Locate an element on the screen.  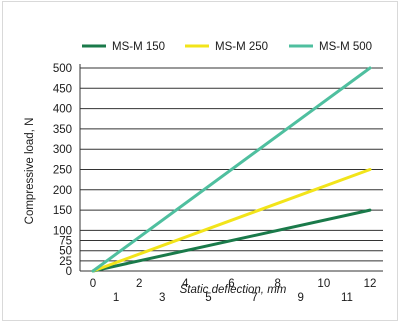
x-tick-label: 1 is located at coordinates (116, 298).